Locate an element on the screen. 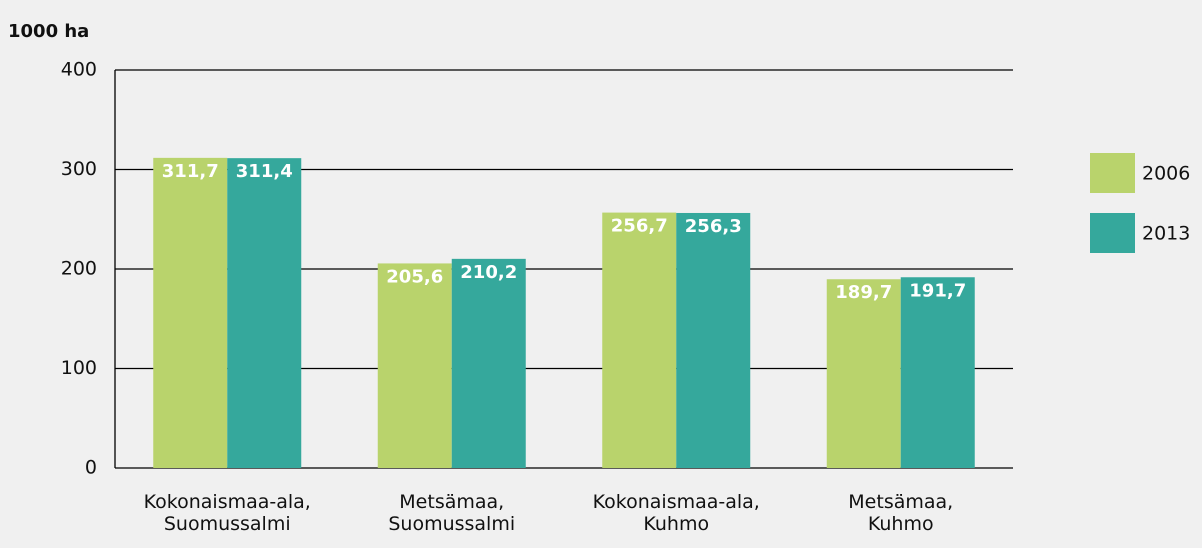 This screenshot has height=548, width=1202. y-axis-label: 1000 ha is located at coordinates (48, 31).